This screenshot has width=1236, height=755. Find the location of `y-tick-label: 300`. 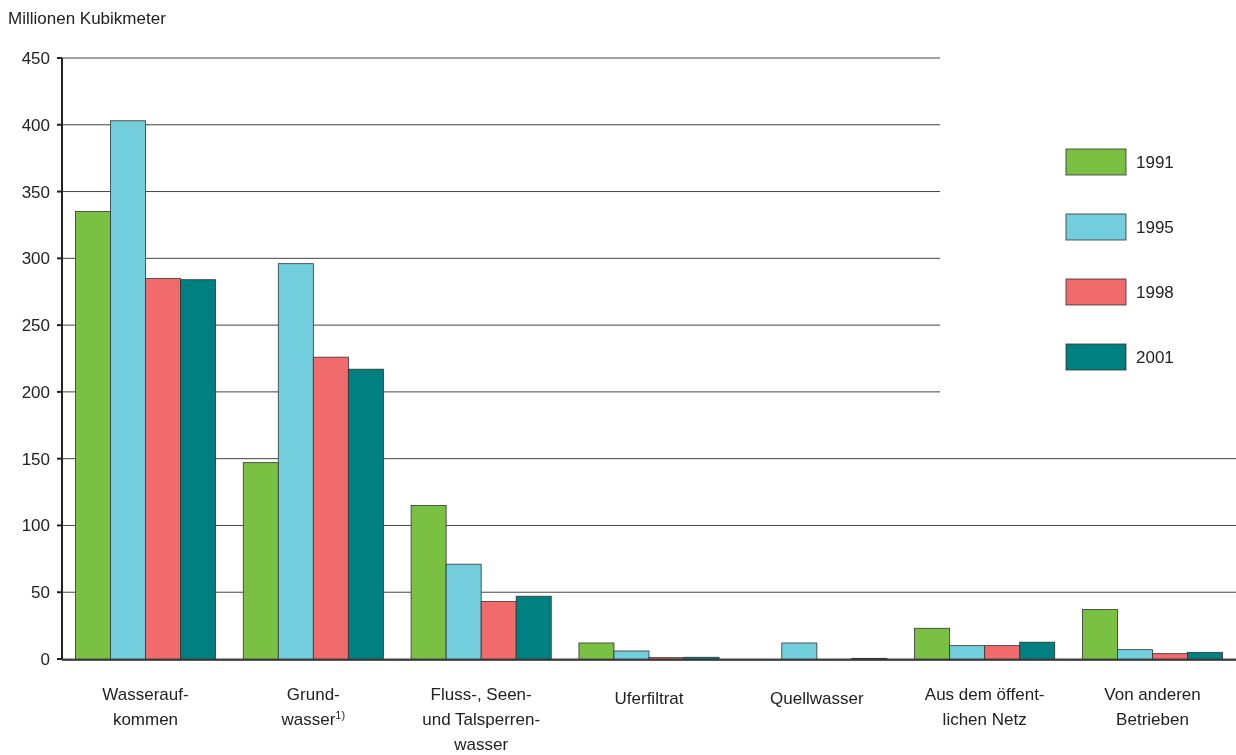

y-tick-label: 300 is located at coordinates (35, 259).